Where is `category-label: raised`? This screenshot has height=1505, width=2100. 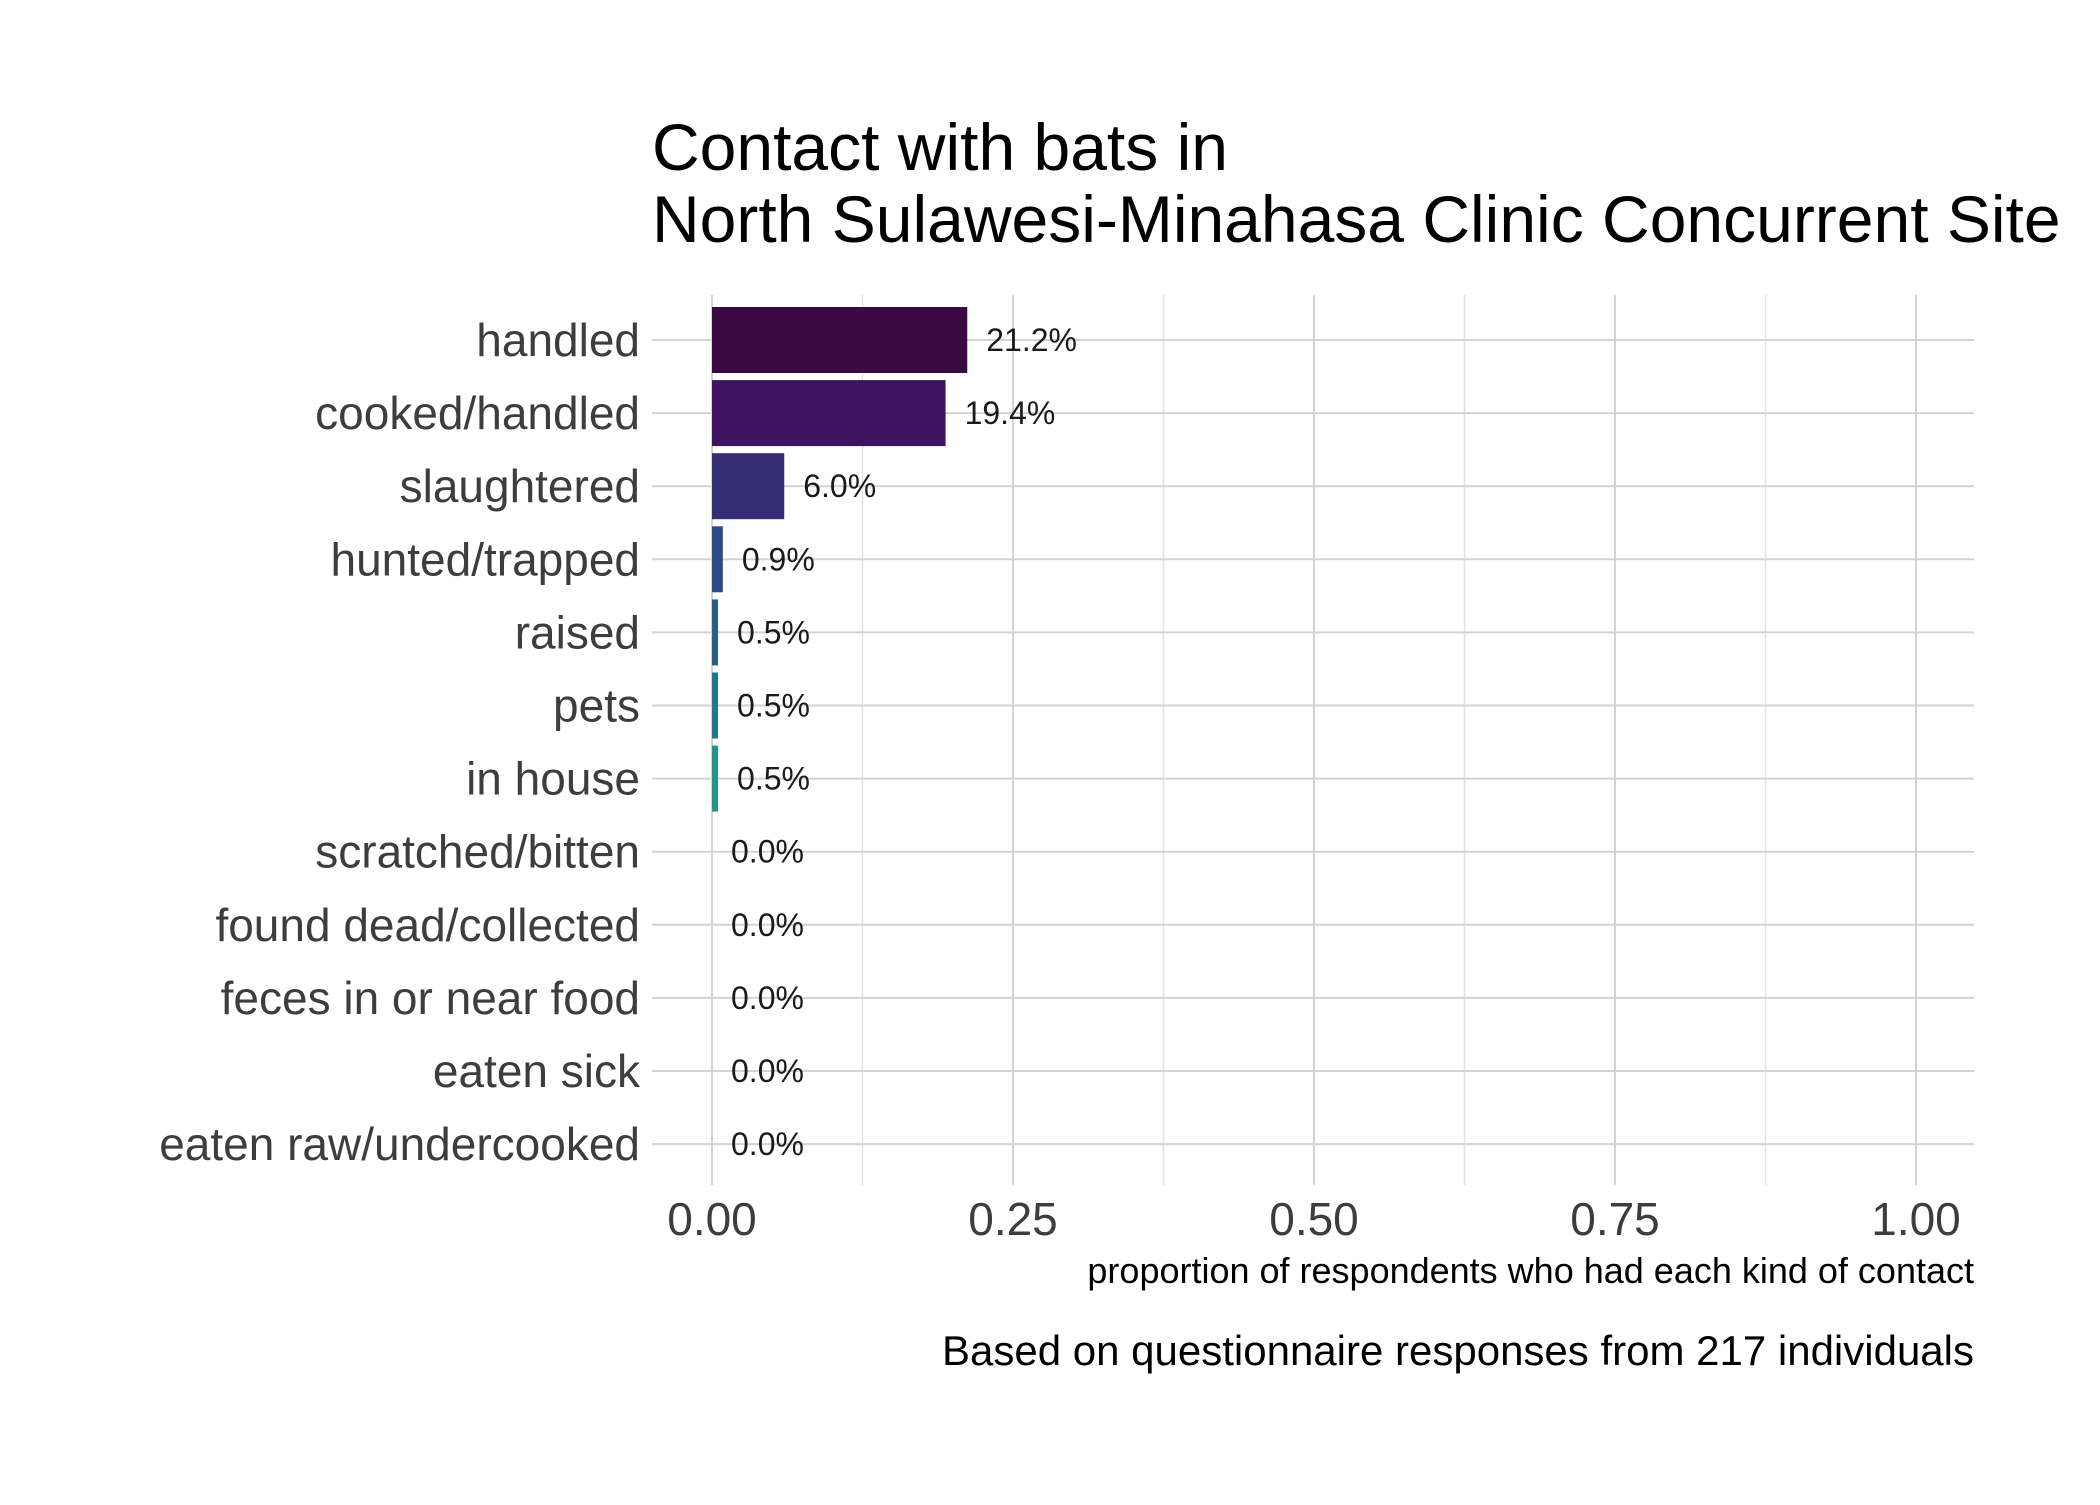 category-label: raised is located at coordinates (577, 632).